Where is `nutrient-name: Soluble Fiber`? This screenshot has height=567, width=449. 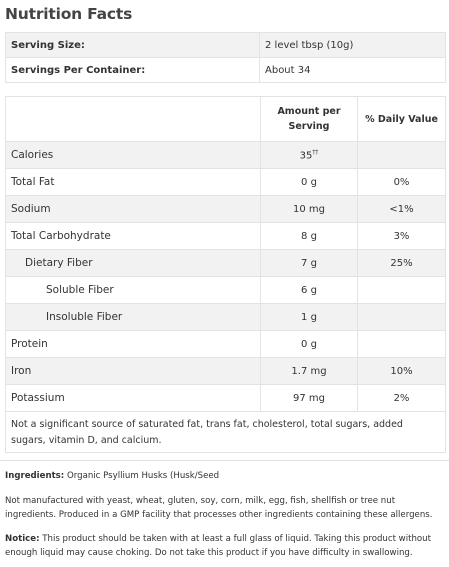
nutrient-name: Soluble Fiber is located at coordinates (133, 290).